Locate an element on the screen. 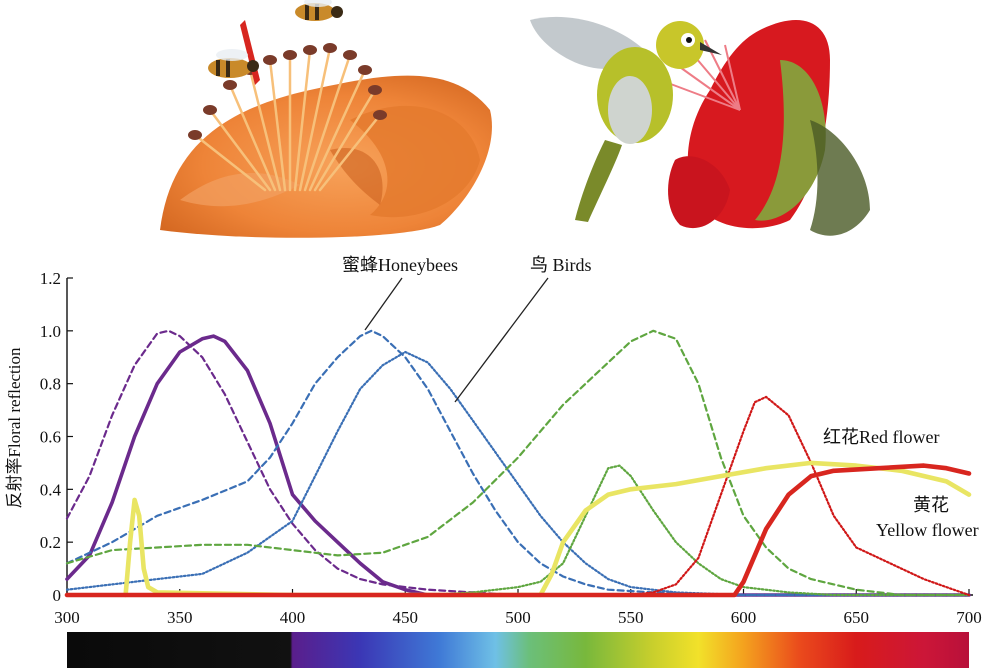 This screenshot has height=669, width=1000. photo-bird-on-red-flower is located at coordinates (705, 121).